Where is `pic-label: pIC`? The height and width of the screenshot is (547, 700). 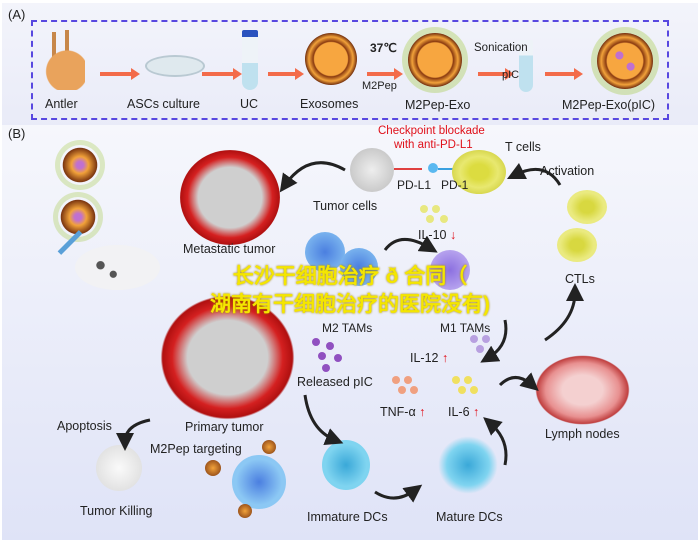 pic-label: pIC is located at coordinates (511, 75).